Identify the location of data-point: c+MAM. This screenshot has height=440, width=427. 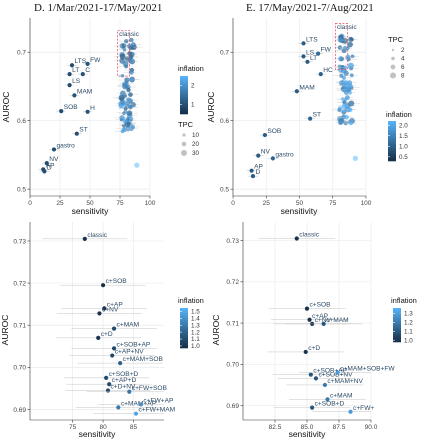
(324, 321).